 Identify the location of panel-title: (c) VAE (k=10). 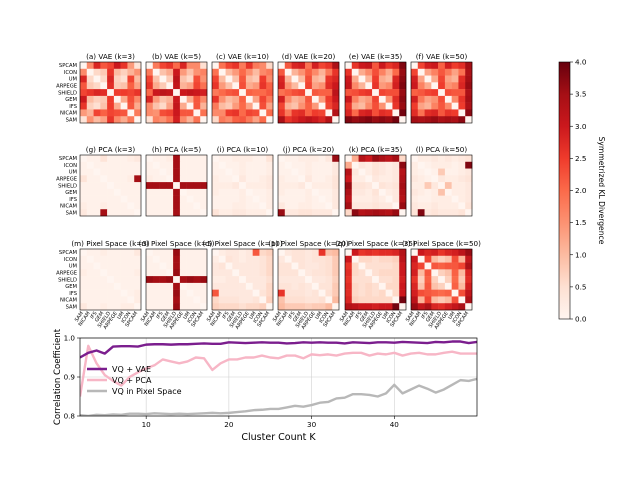
(242, 56).